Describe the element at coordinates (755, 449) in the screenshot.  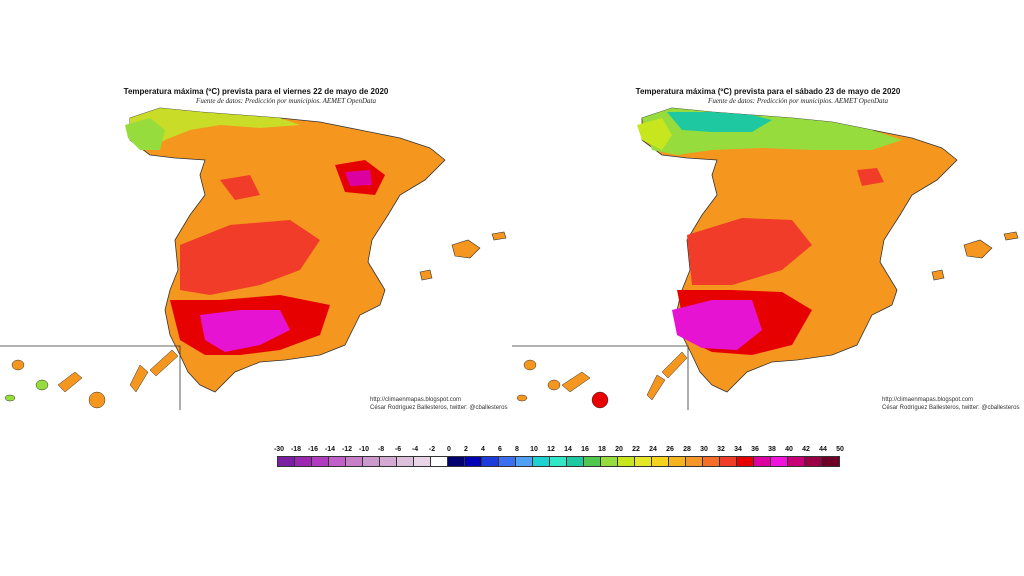
I see `legend-label: 36` at that location.